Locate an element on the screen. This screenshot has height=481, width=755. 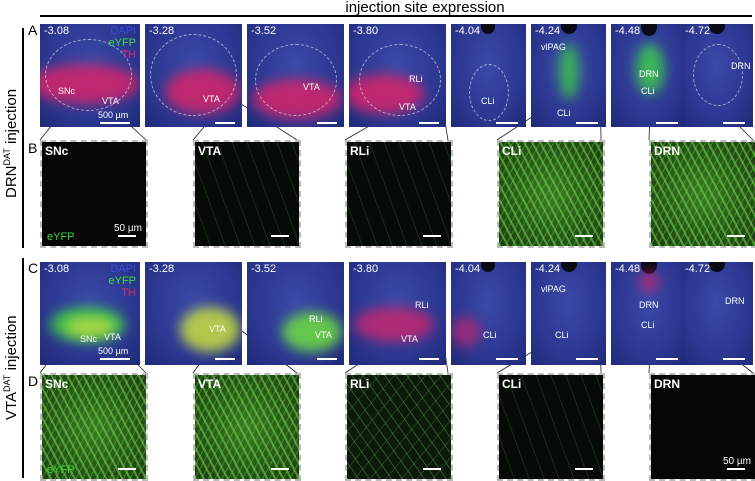
slice-a-4: -3.80 RLi VTA is located at coordinates (397, 75).